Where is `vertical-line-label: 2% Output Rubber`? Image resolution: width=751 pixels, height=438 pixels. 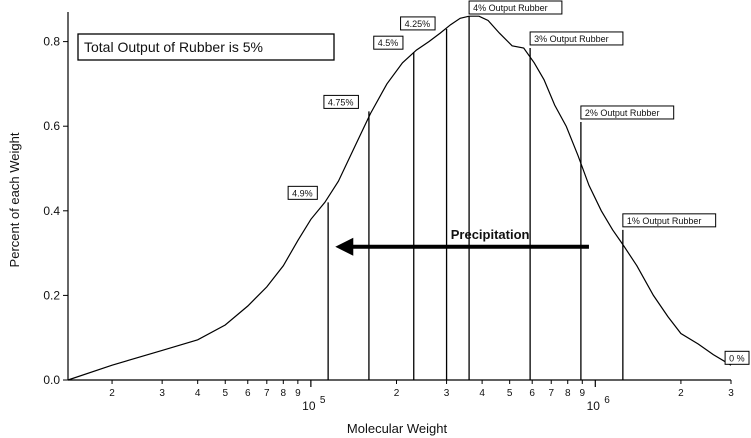
vertical-line-label: 2% Output Rubber is located at coordinates (622, 113).